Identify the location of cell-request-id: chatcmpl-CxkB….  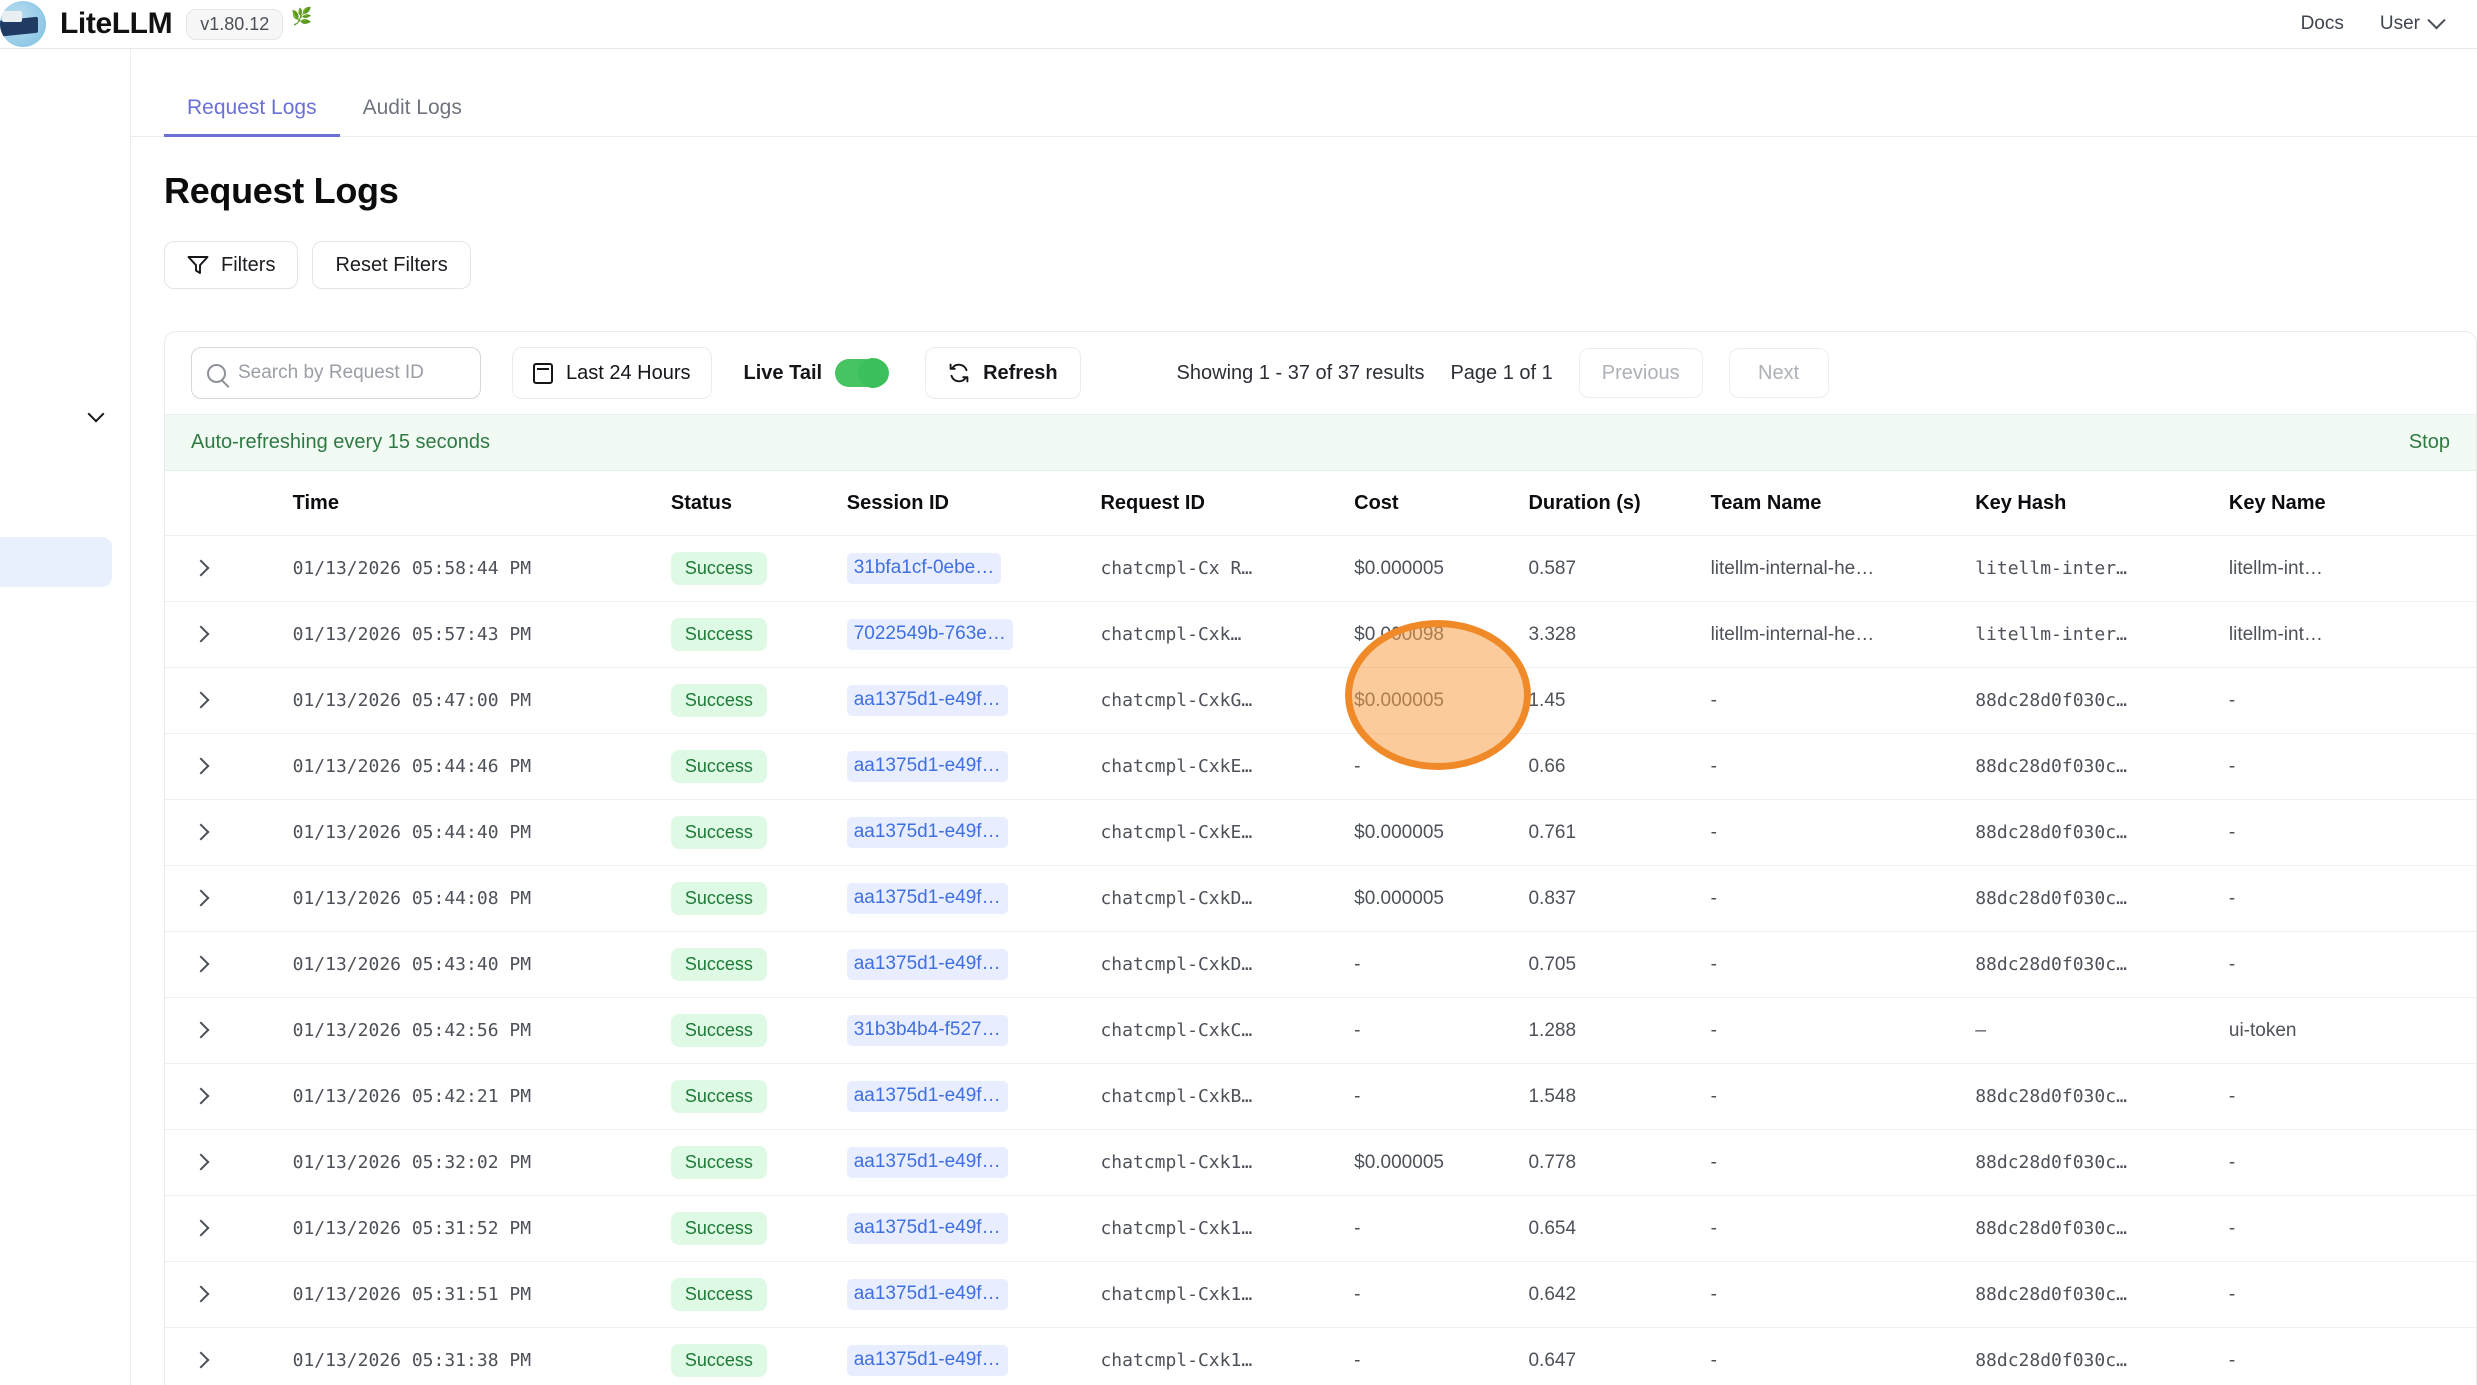
(1227, 1096).